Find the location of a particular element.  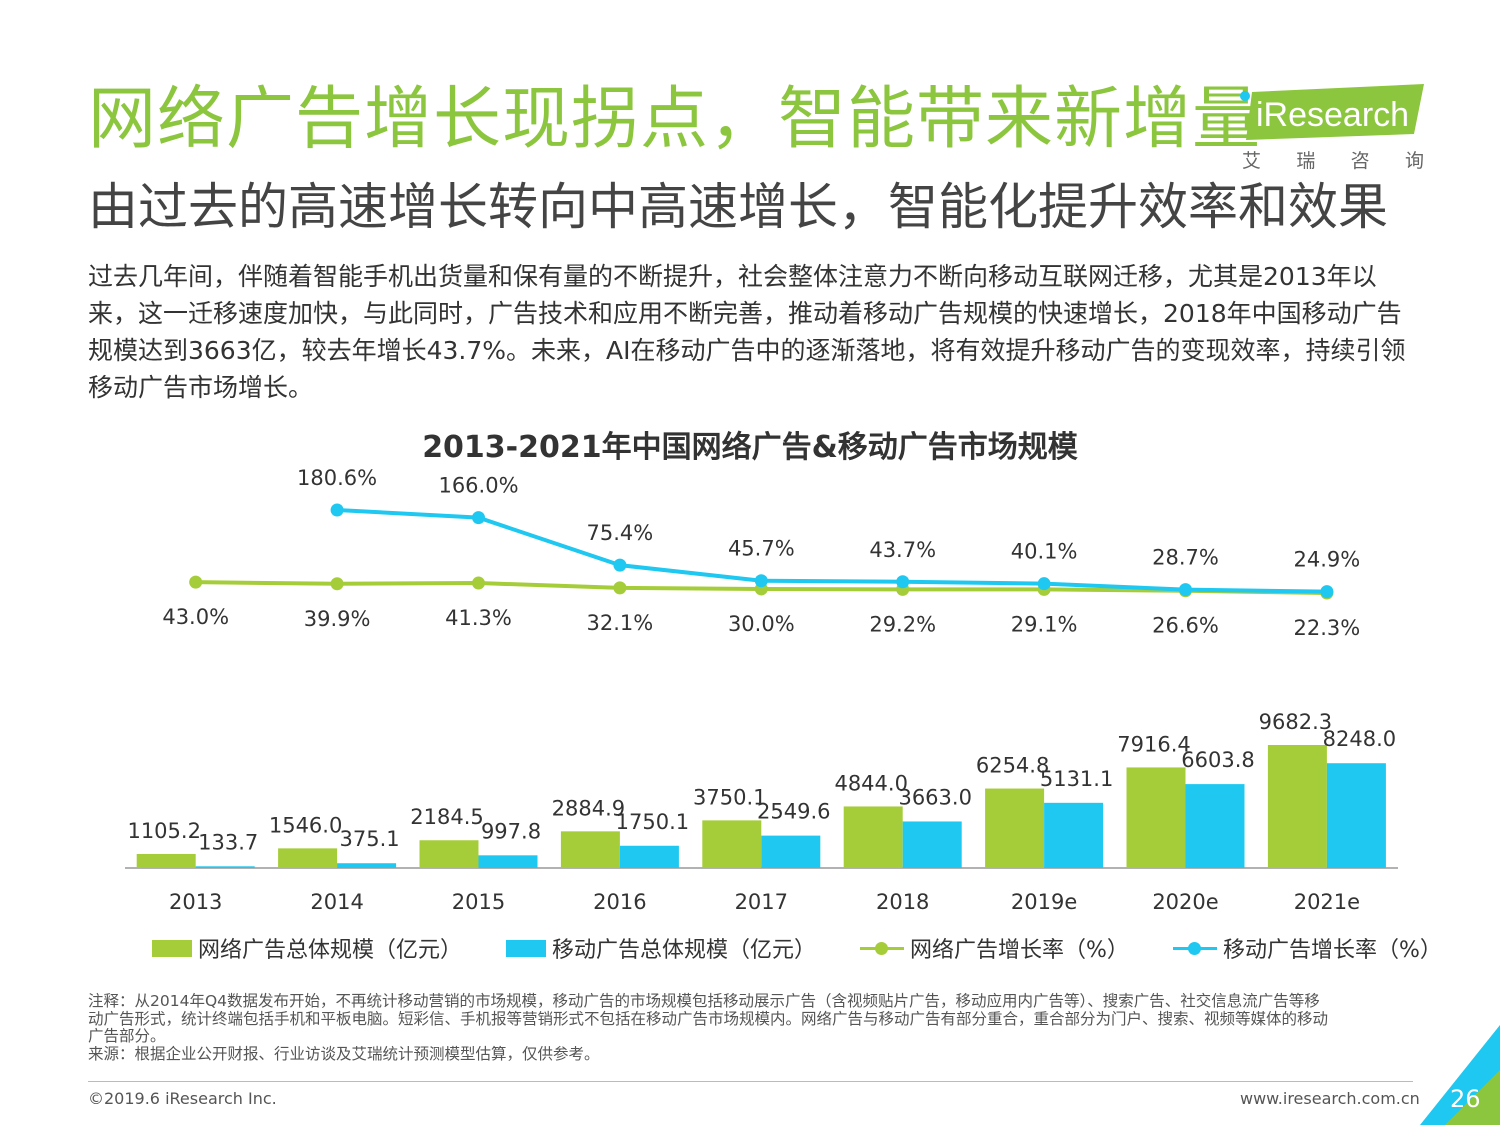

bar-label-mobile-2016: 1750.1 is located at coordinates (652, 822).